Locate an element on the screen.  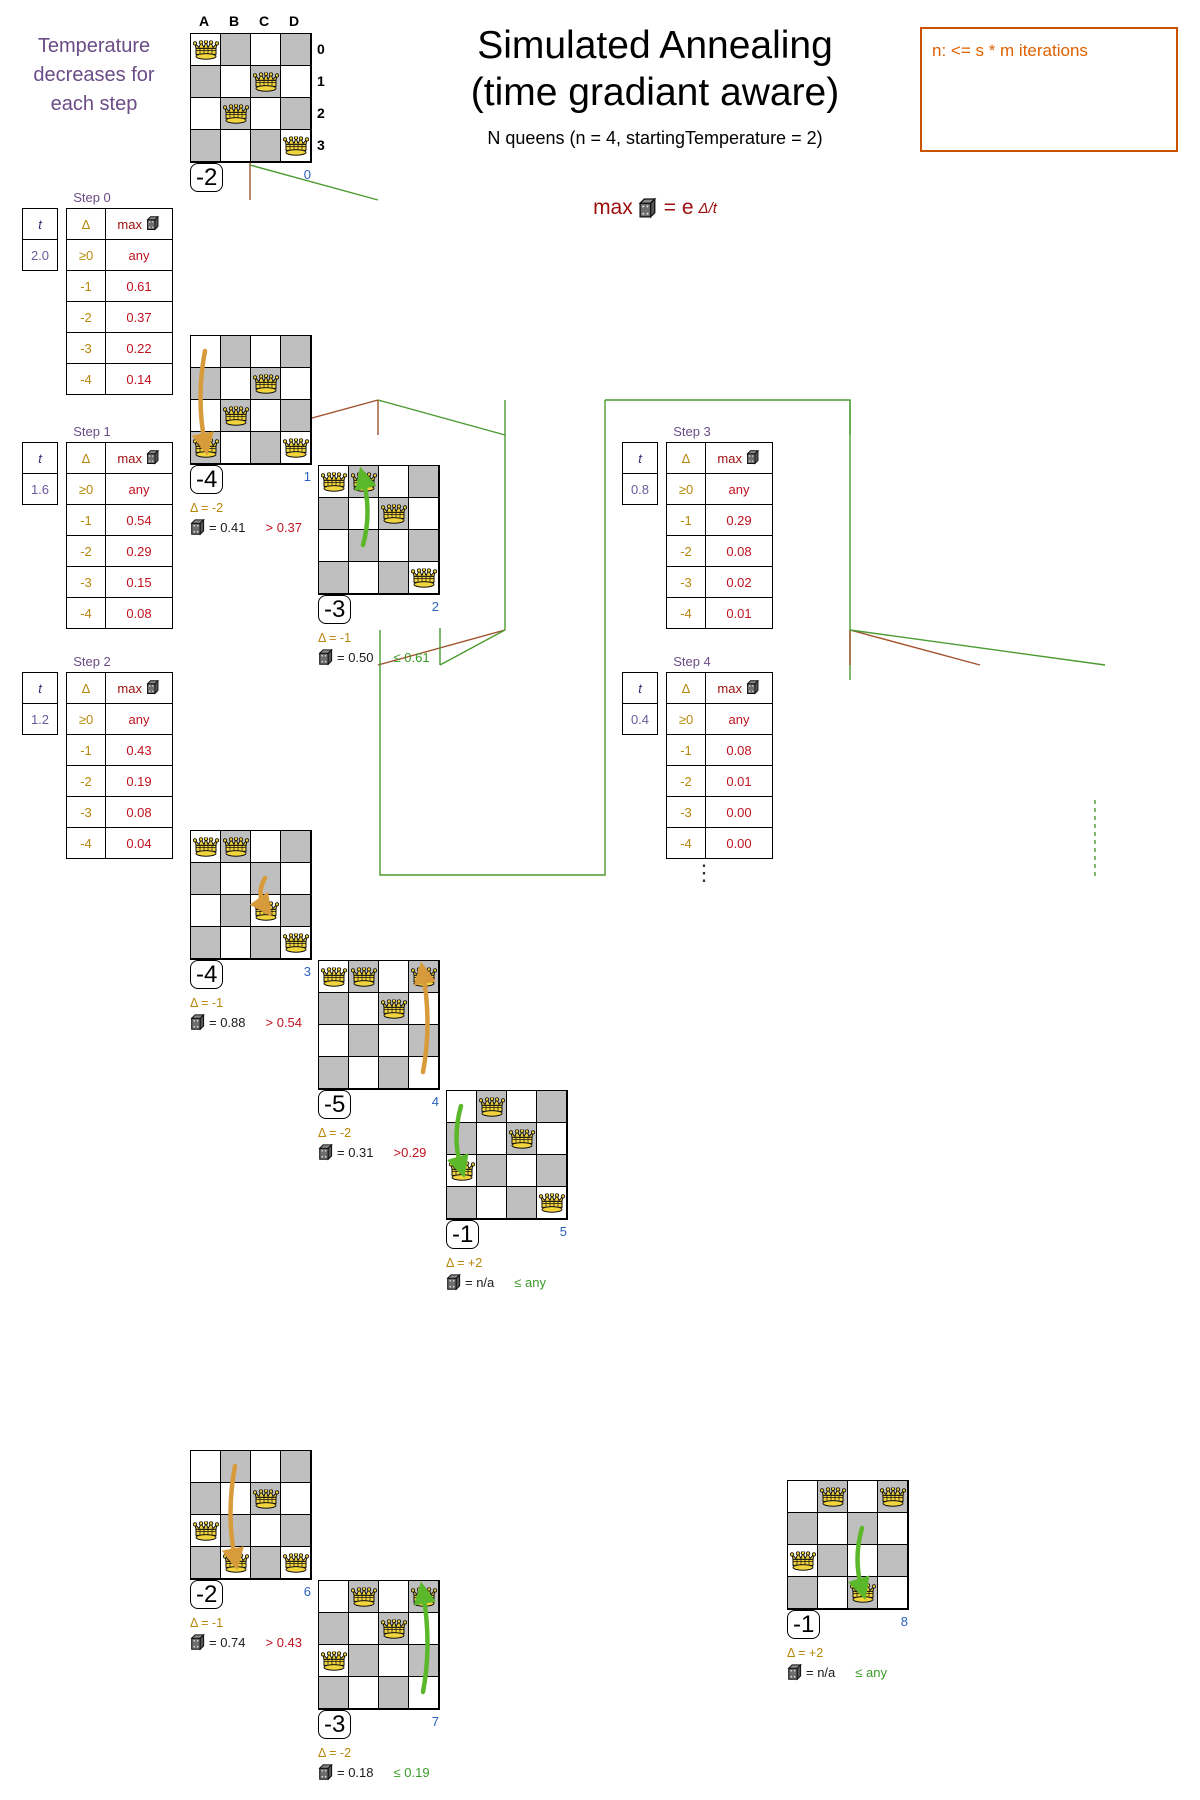
chess-board-7: -3 7 Δ = -2 = 0.18 ≤ 0.19 is located at coordinates (379, 1680).